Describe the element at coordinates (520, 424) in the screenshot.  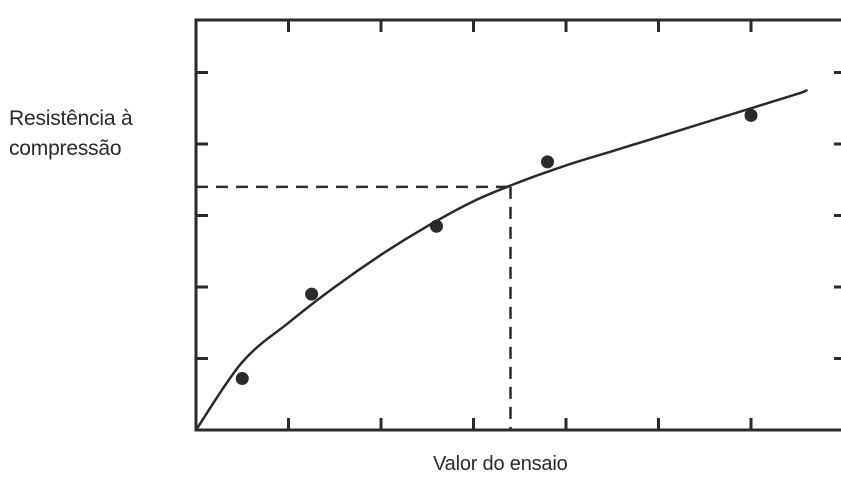
I see `x-ticks-bottom` at that location.